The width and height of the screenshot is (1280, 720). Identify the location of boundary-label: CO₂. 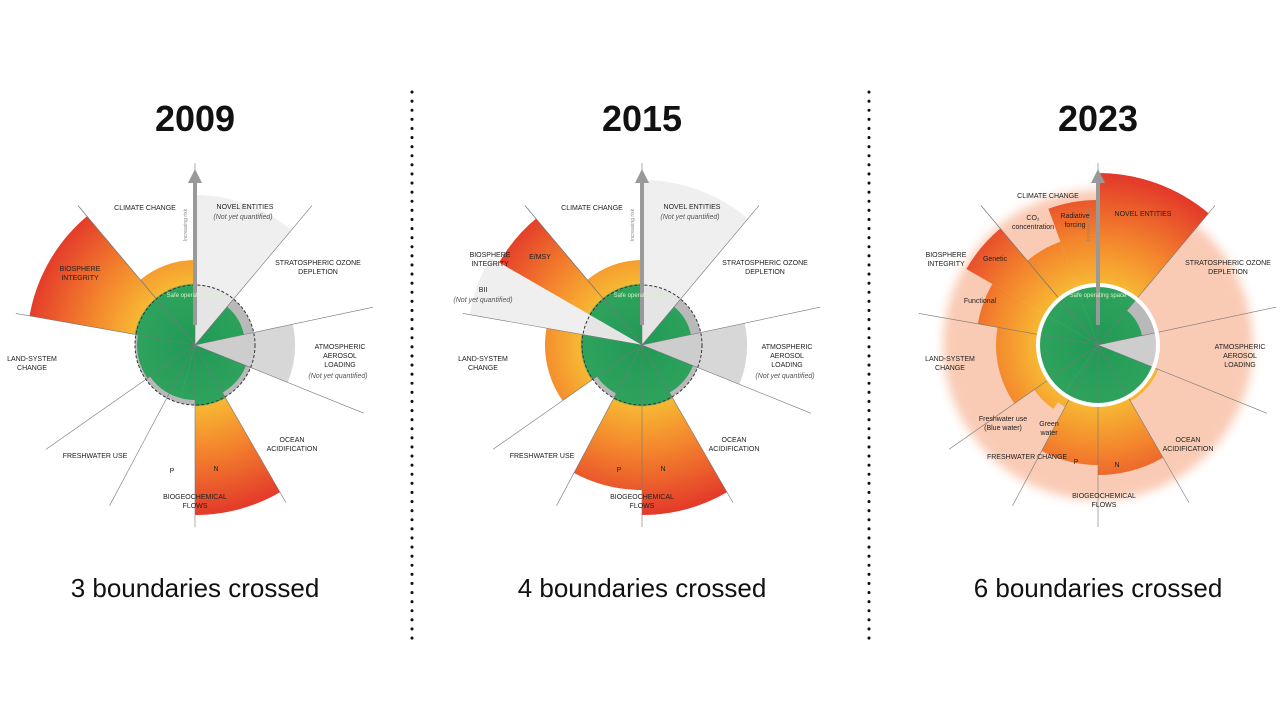
(1033, 218).